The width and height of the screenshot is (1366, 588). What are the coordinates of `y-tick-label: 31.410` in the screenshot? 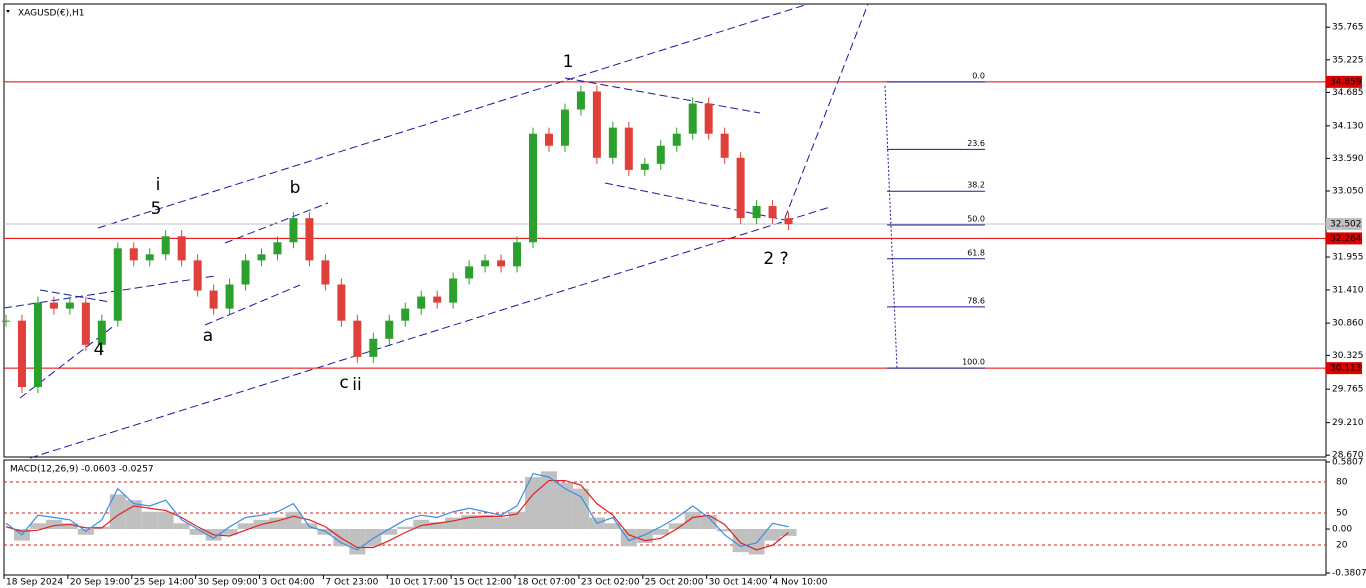 It's located at (1348, 290).